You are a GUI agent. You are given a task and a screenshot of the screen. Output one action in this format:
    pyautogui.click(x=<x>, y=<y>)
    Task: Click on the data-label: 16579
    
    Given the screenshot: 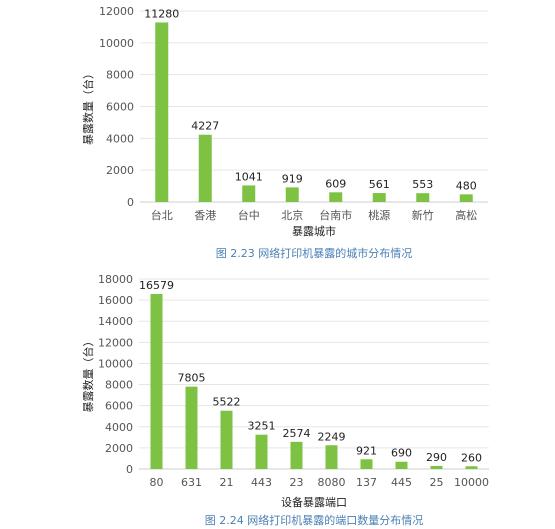 What is the action you would take?
    pyautogui.click(x=156, y=285)
    